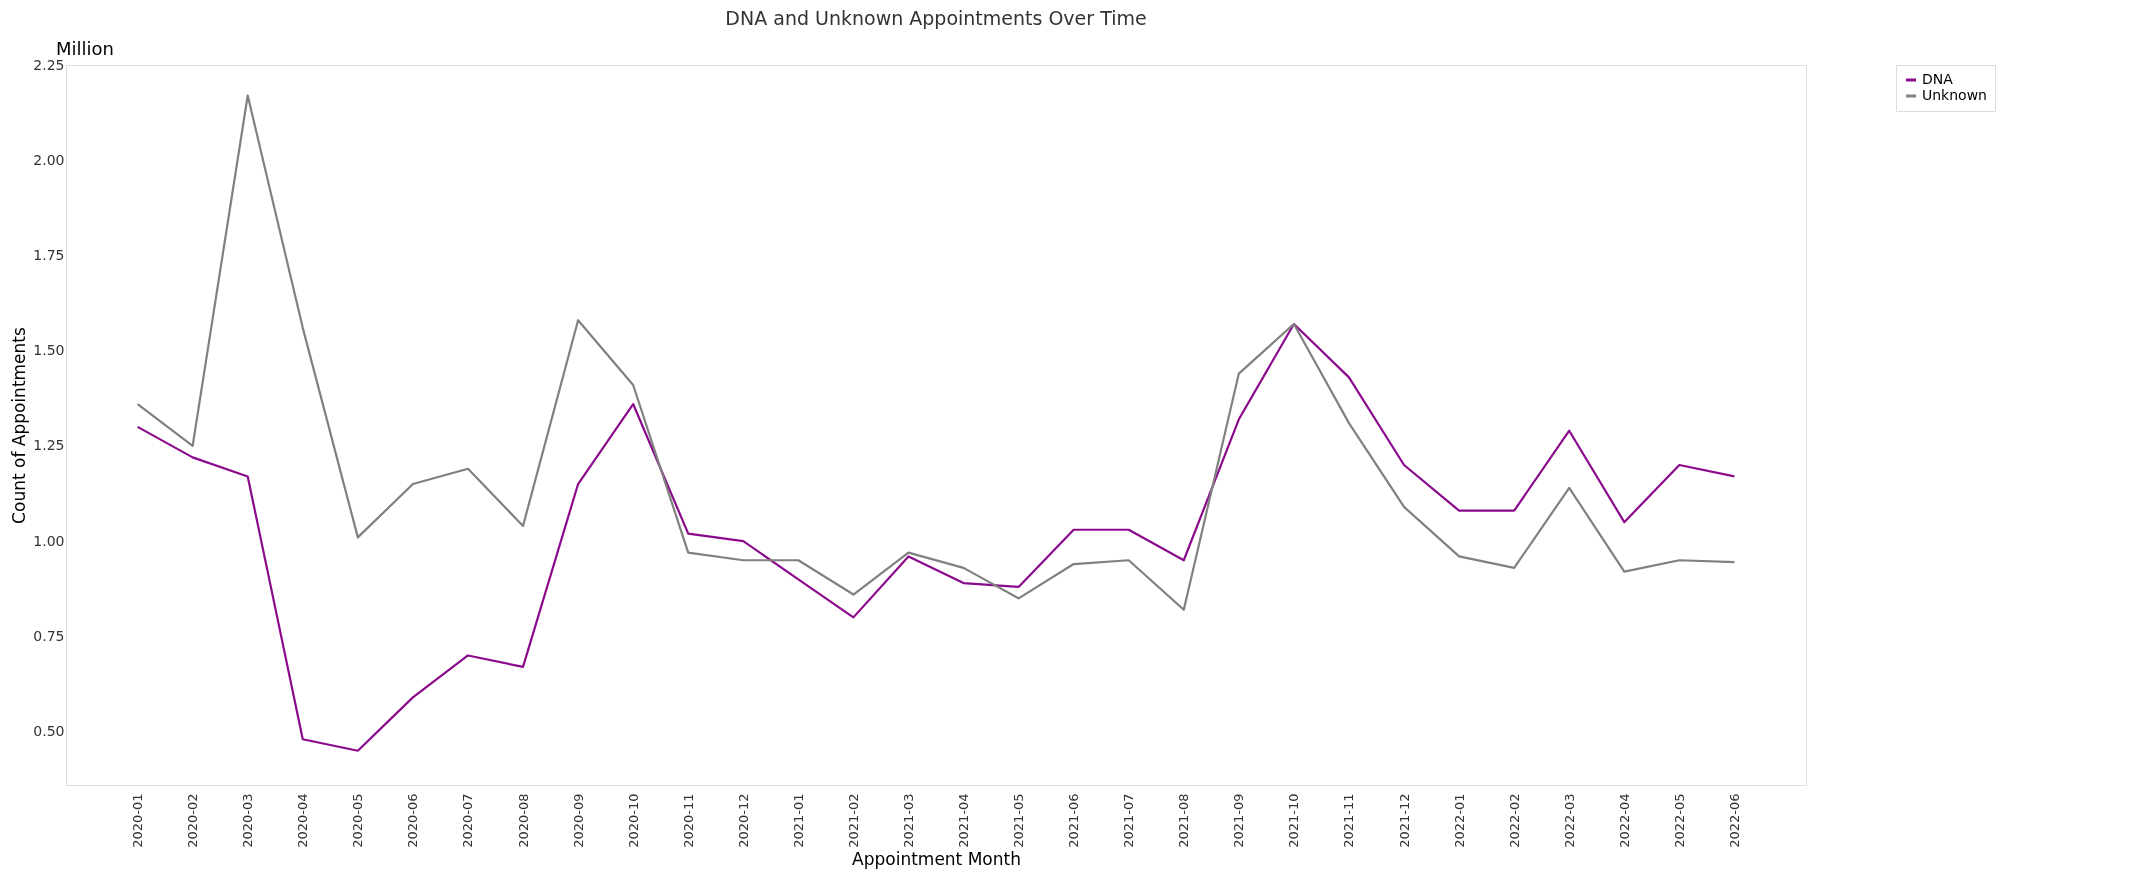 The width and height of the screenshot is (2152, 896). I want to click on y-tick-label: 2.25, so click(49, 64).